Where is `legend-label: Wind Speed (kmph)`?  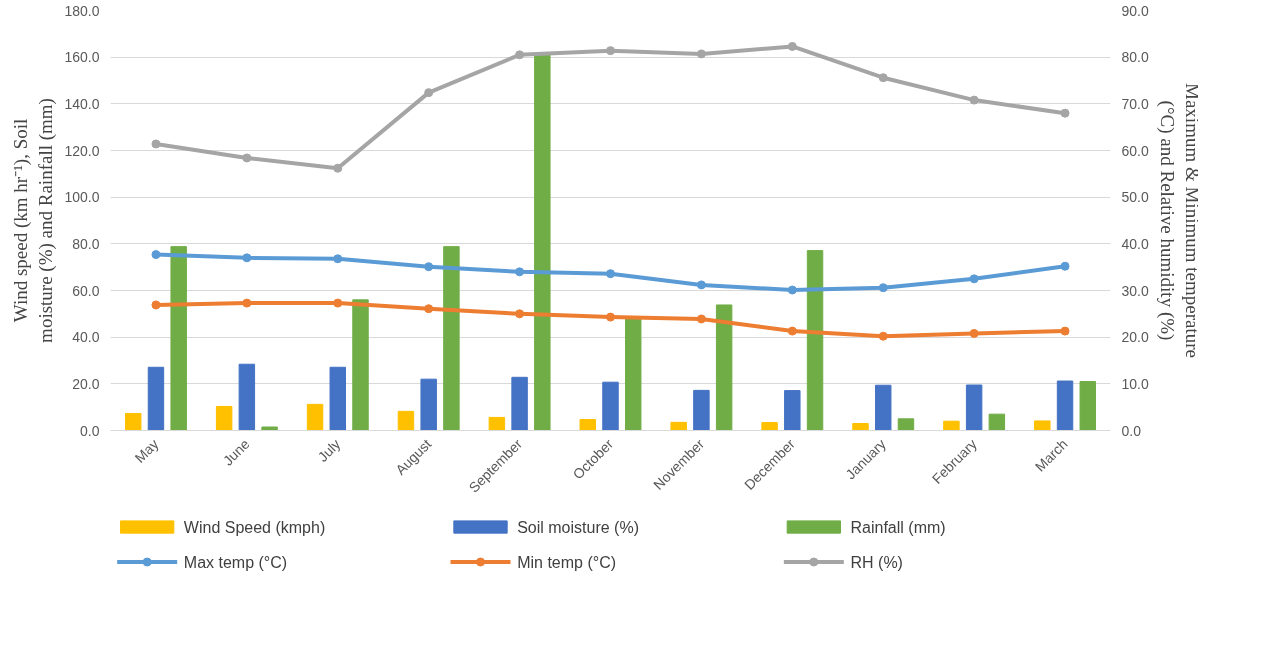
legend-label: Wind Speed (kmph) is located at coordinates (254, 527).